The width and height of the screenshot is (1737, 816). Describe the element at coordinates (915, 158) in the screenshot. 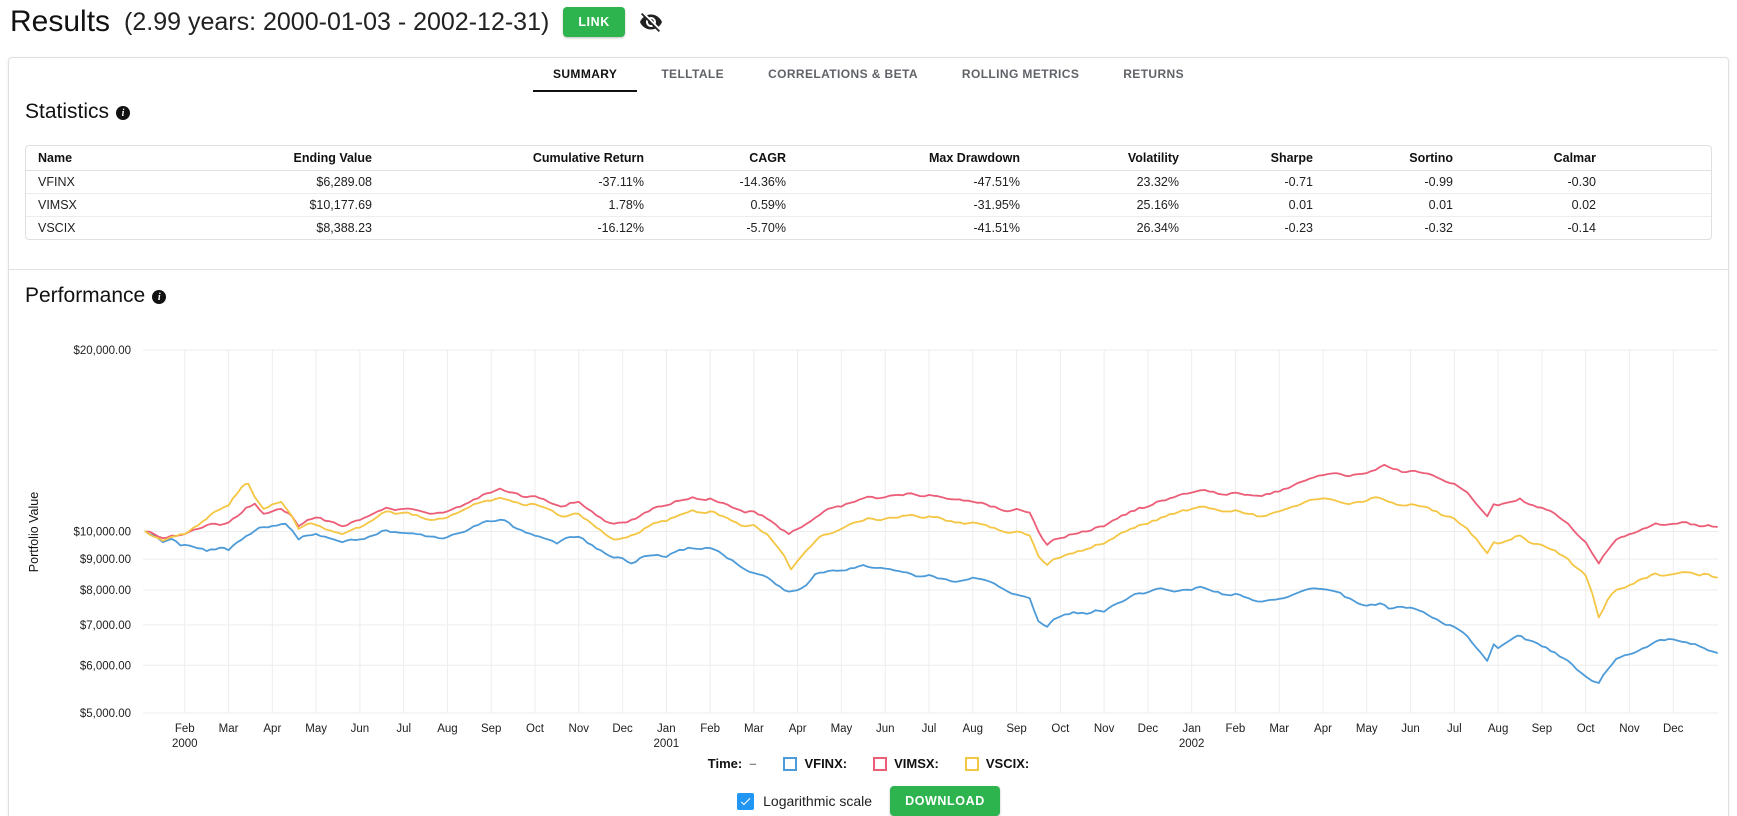

I see `column-header: Max Drawdown` at that location.